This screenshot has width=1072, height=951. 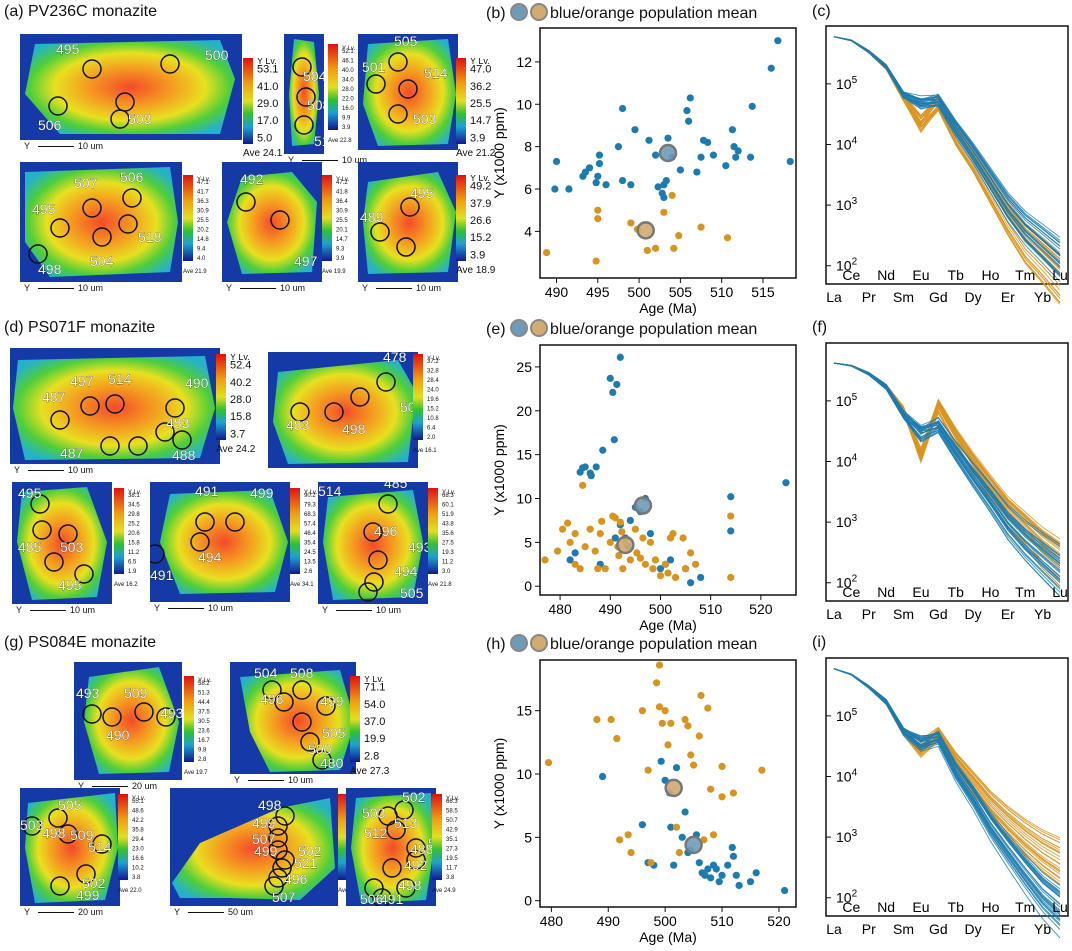 What do you see at coordinates (408, 222) in the screenshot?
I see `grain-map-svg: 495 489` at bounding box center [408, 222].